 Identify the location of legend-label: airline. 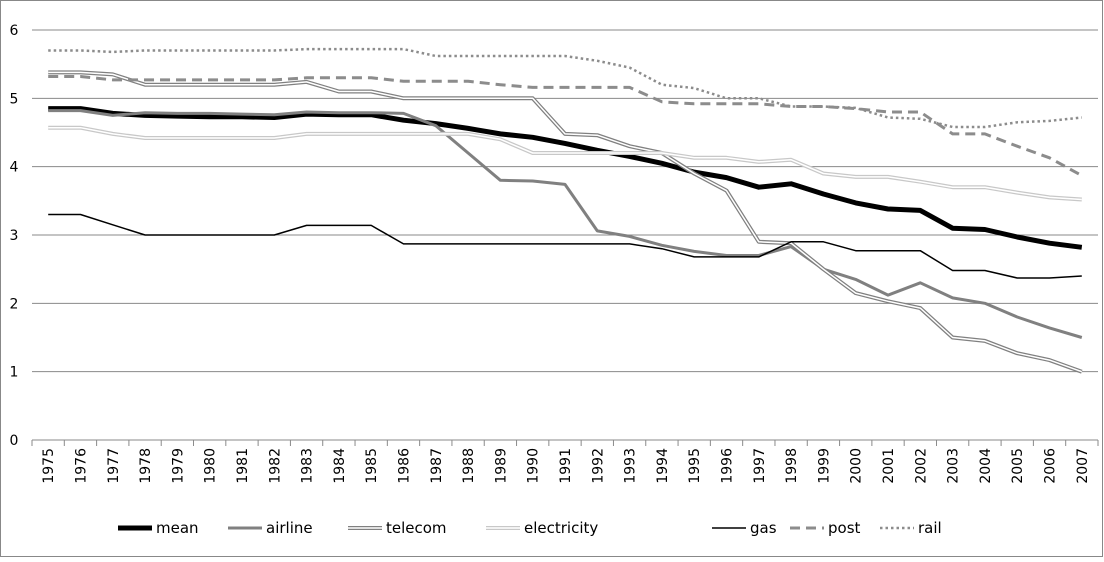
(289, 528).